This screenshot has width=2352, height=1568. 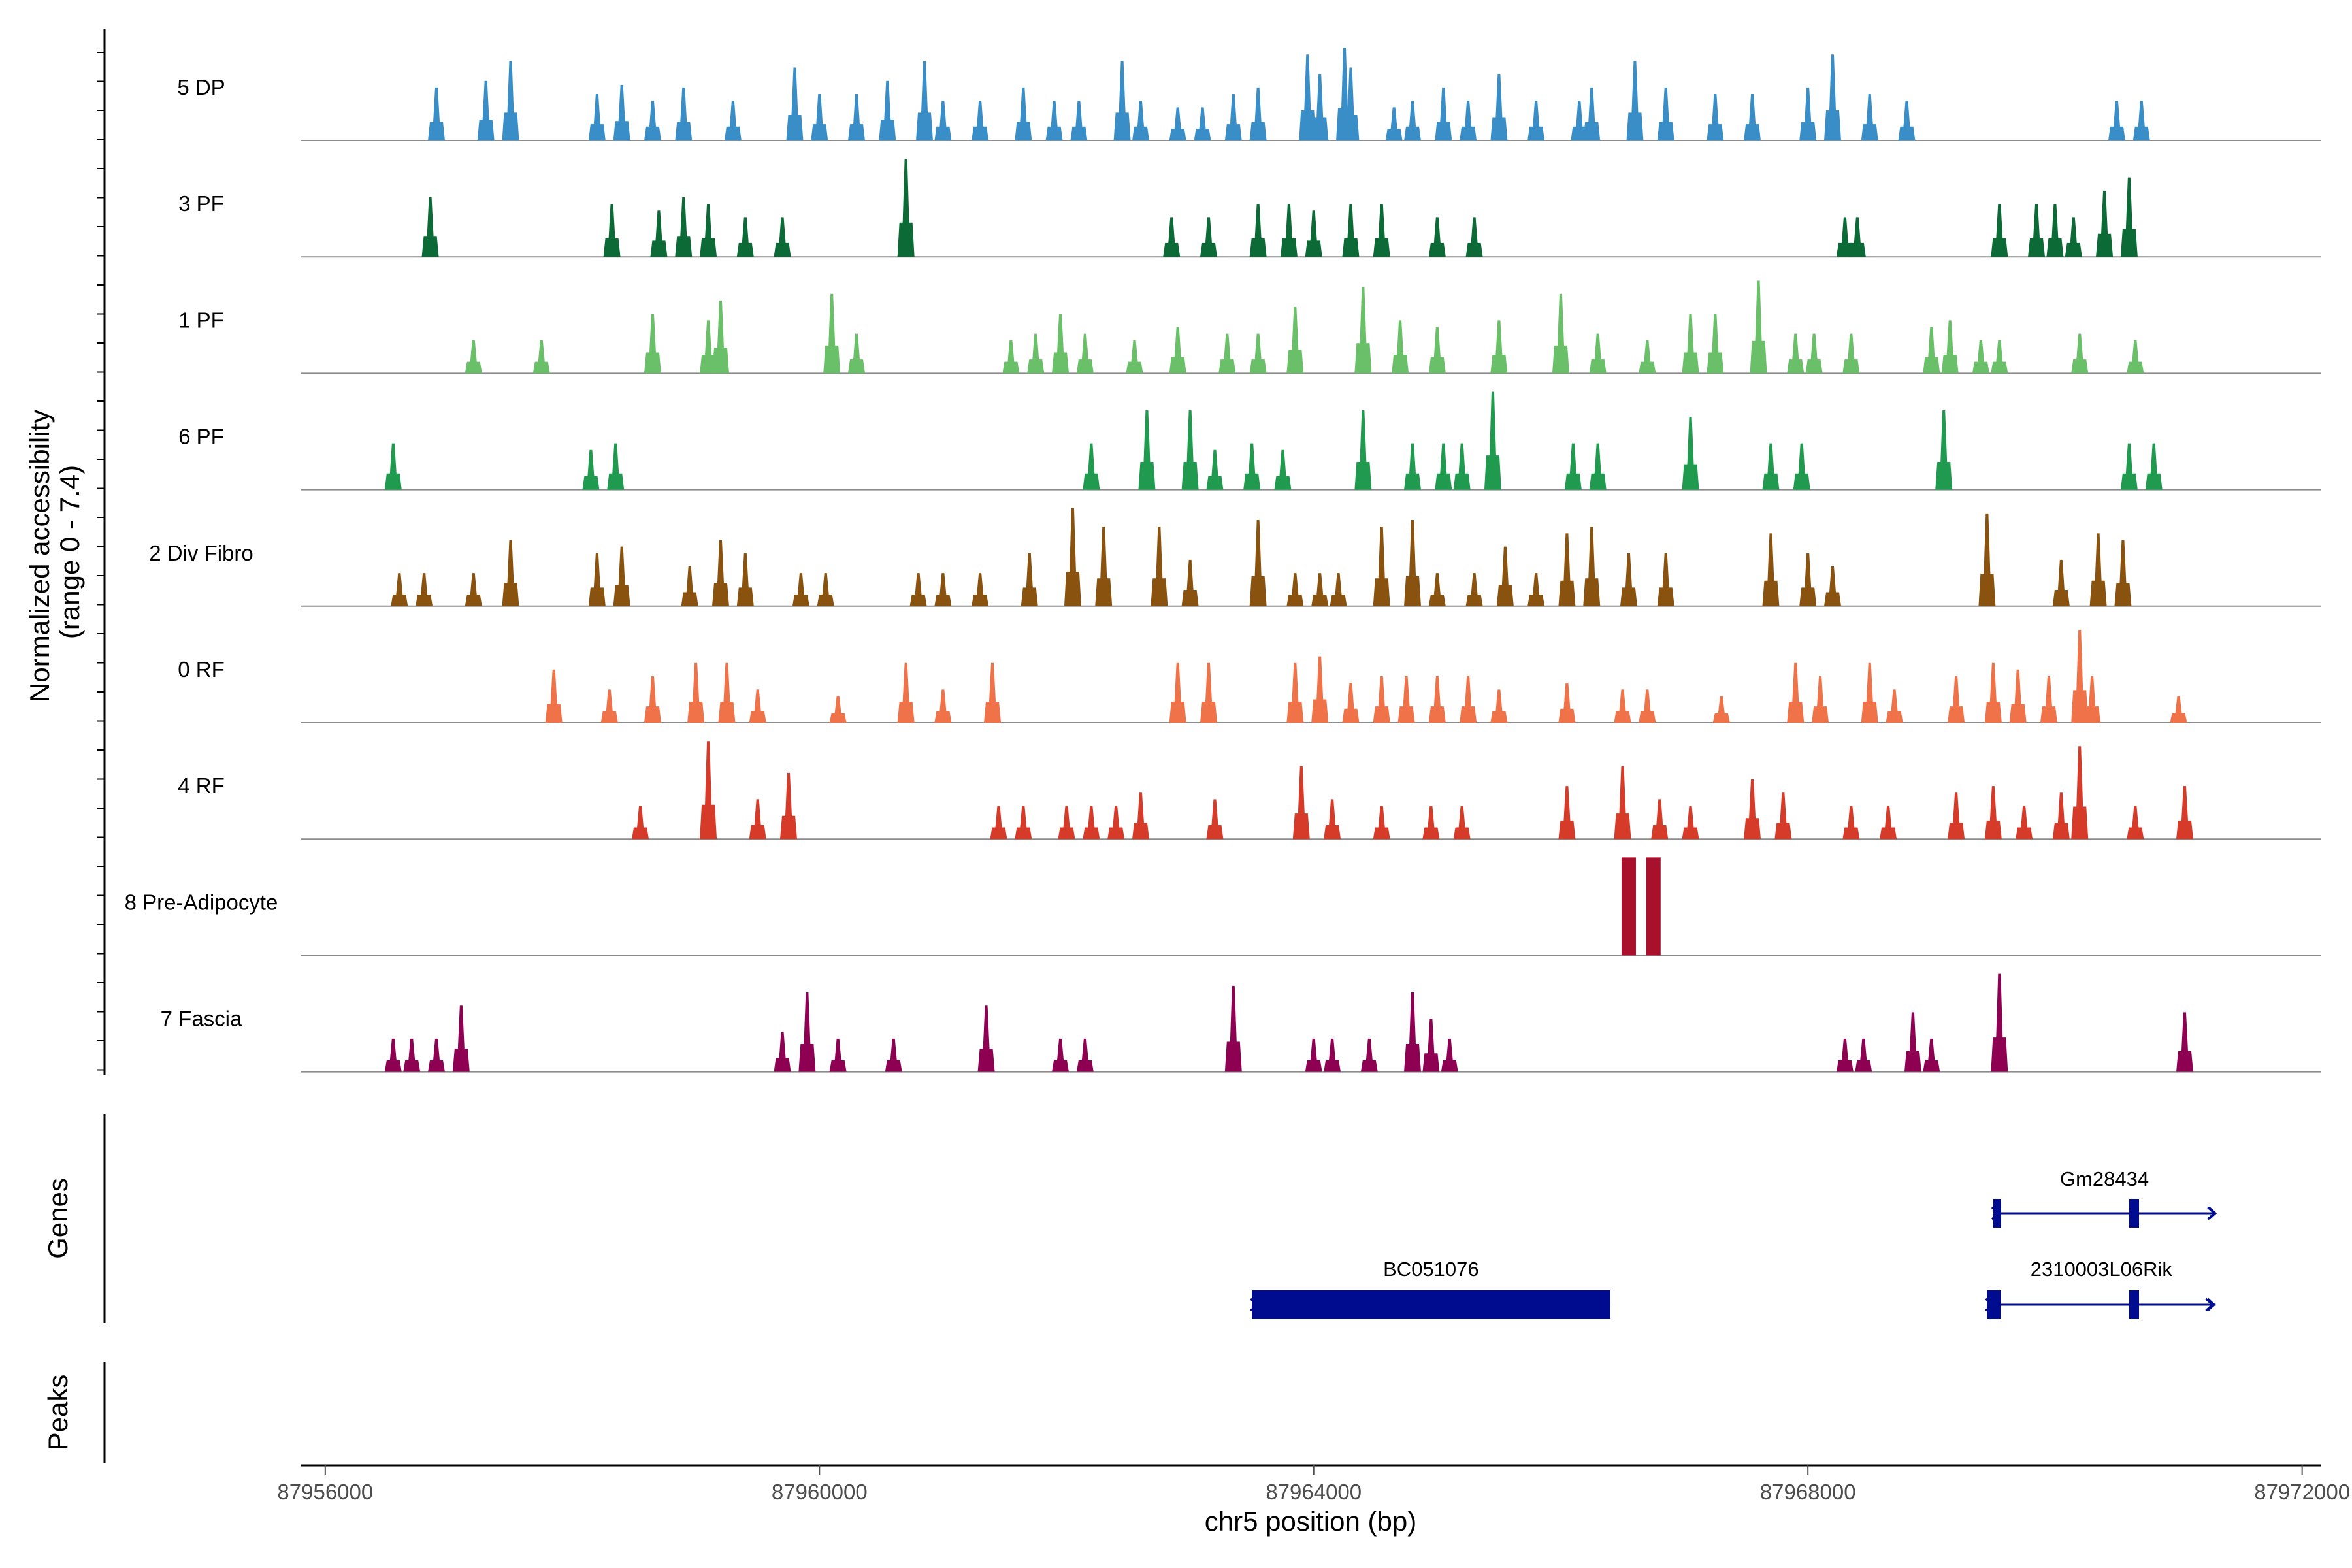 What do you see at coordinates (69, 552) in the screenshot?
I see `y-axis-title-line2: (range 0 - 7.4)` at bounding box center [69, 552].